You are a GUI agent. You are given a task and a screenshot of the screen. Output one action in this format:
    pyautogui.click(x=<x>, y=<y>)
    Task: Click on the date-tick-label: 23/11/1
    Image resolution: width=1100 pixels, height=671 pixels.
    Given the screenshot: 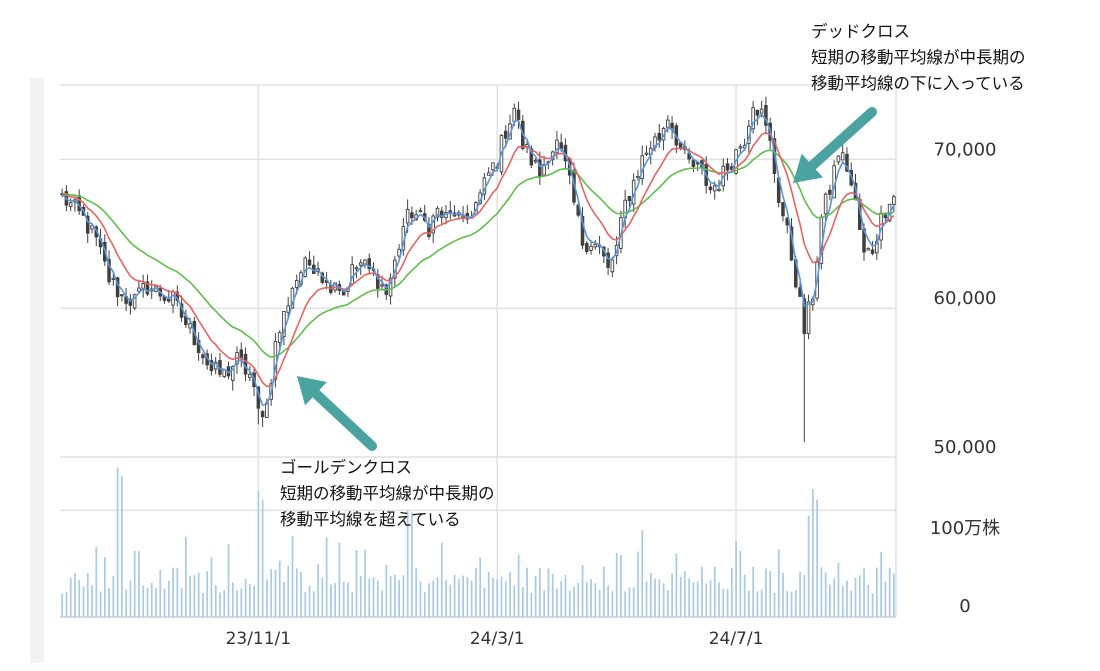 What is the action you would take?
    pyautogui.click(x=259, y=639)
    